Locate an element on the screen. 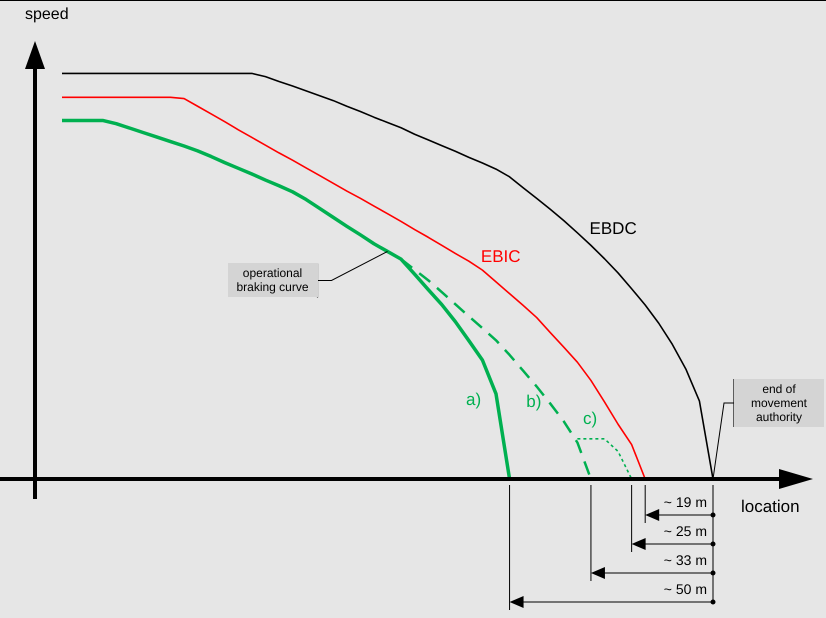 Image resolution: width=826 pixels, height=618 pixels. text: ~ 25 m is located at coordinates (685, 531).